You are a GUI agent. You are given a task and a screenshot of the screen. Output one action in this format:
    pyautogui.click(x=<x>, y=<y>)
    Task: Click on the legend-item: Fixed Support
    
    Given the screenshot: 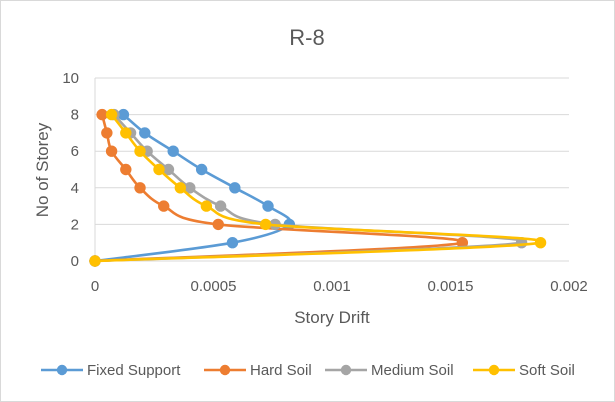 What is the action you would take?
    pyautogui.click(x=111, y=370)
    